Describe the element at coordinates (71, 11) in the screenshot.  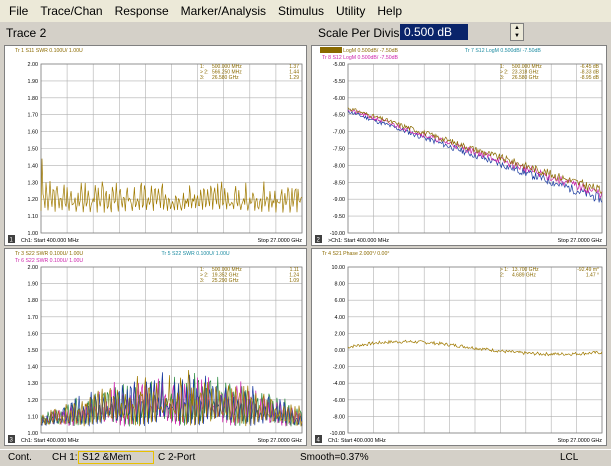
I see `menu-trace-chan: Trace/Chan` at that location.